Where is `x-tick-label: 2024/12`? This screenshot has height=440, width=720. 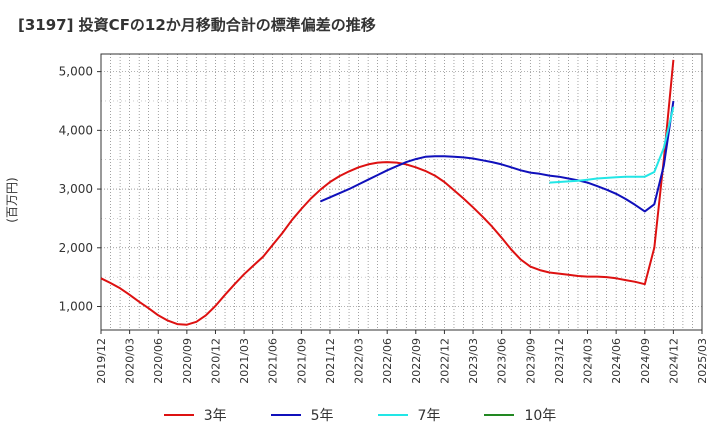
x-tick-label: 2024/12 is located at coordinates (673, 361).